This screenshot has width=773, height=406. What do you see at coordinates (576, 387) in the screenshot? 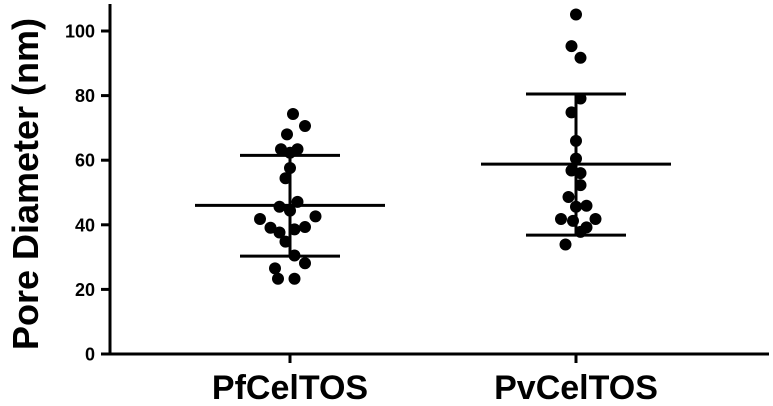
I see `x-category-label: PvCelTOS` at bounding box center [576, 387].